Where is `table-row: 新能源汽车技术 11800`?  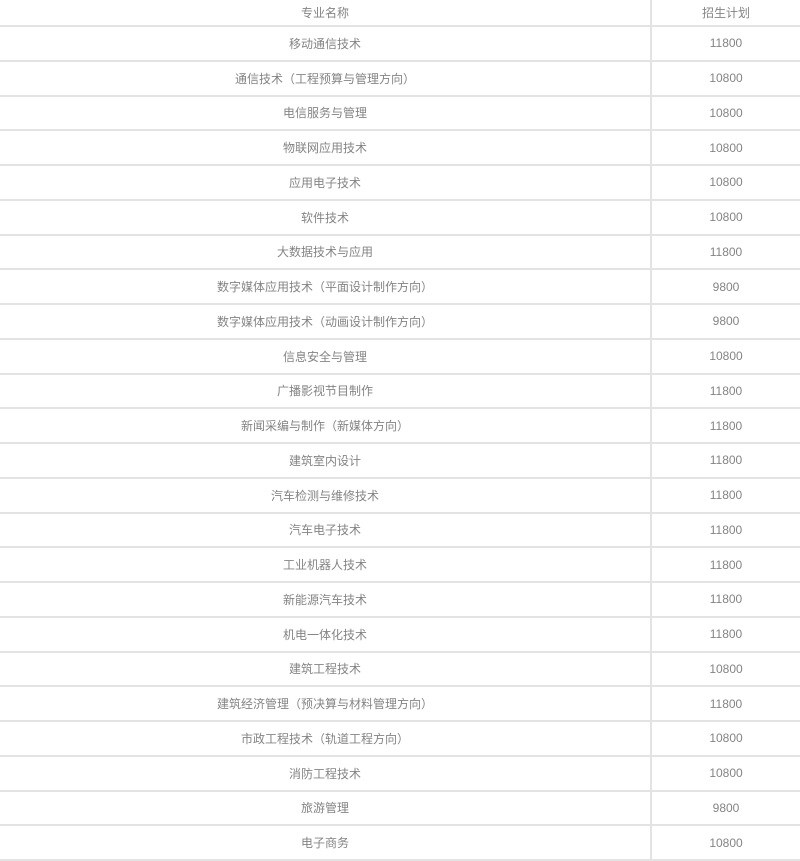
table-row: 新能源汽车技术 11800 is located at coordinates (400, 600).